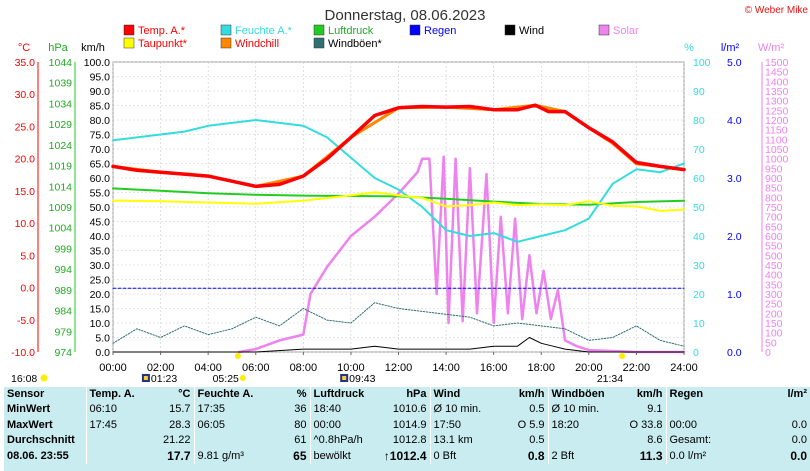 This screenshot has height=471, width=810. I want to click on stats-cell: 00:00, so click(696, 425).